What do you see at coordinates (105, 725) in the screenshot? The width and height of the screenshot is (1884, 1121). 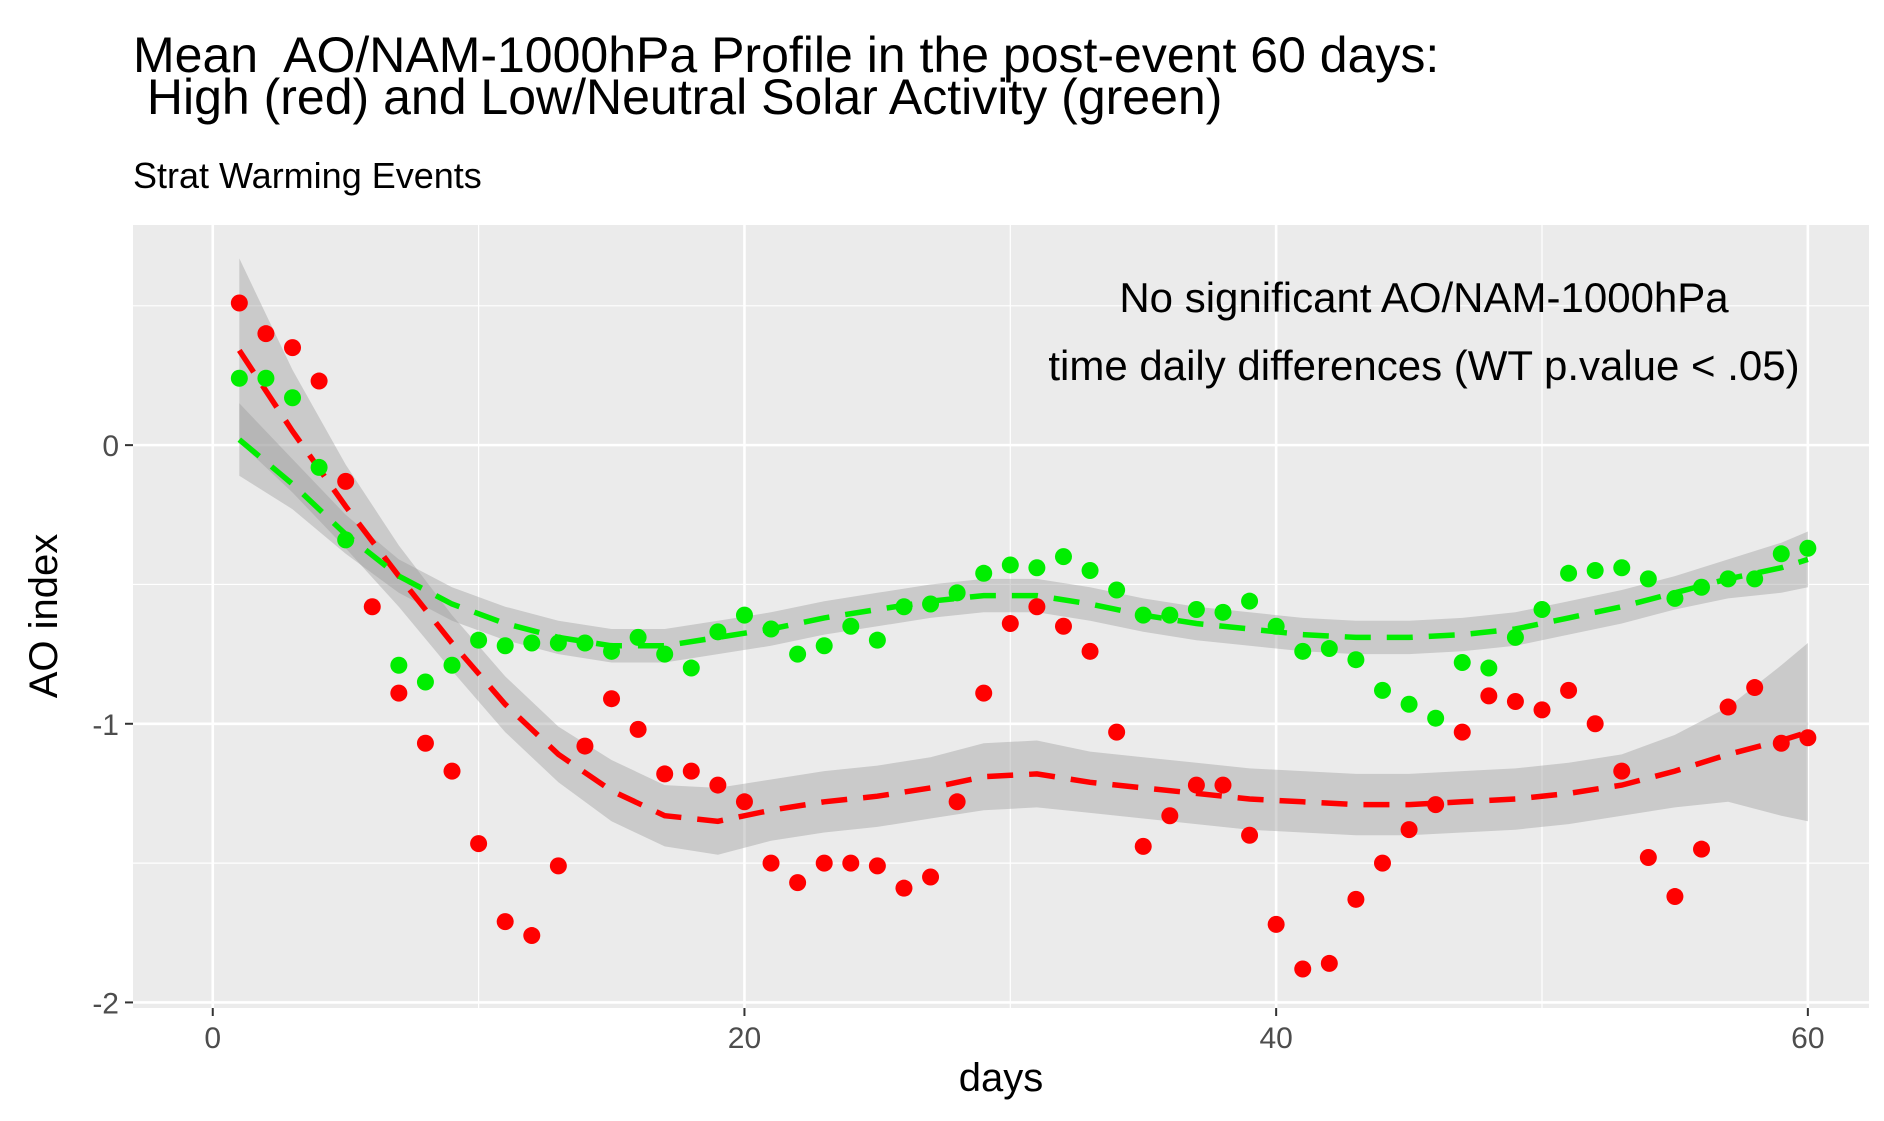 I see `y-tick-label: -1` at bounding box center [105, 725].